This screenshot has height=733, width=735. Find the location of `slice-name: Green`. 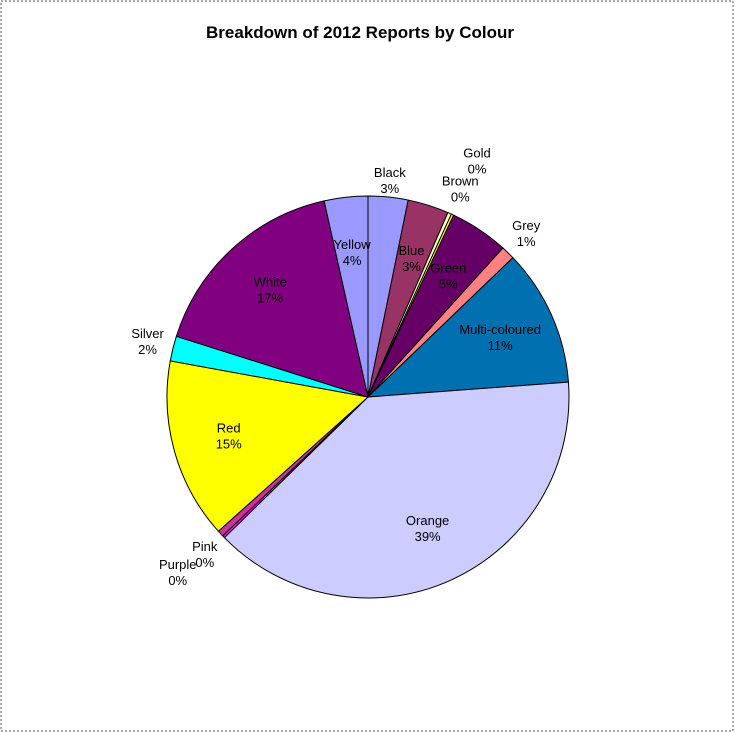

slice-name: Green is located at coordinates (448, 268).